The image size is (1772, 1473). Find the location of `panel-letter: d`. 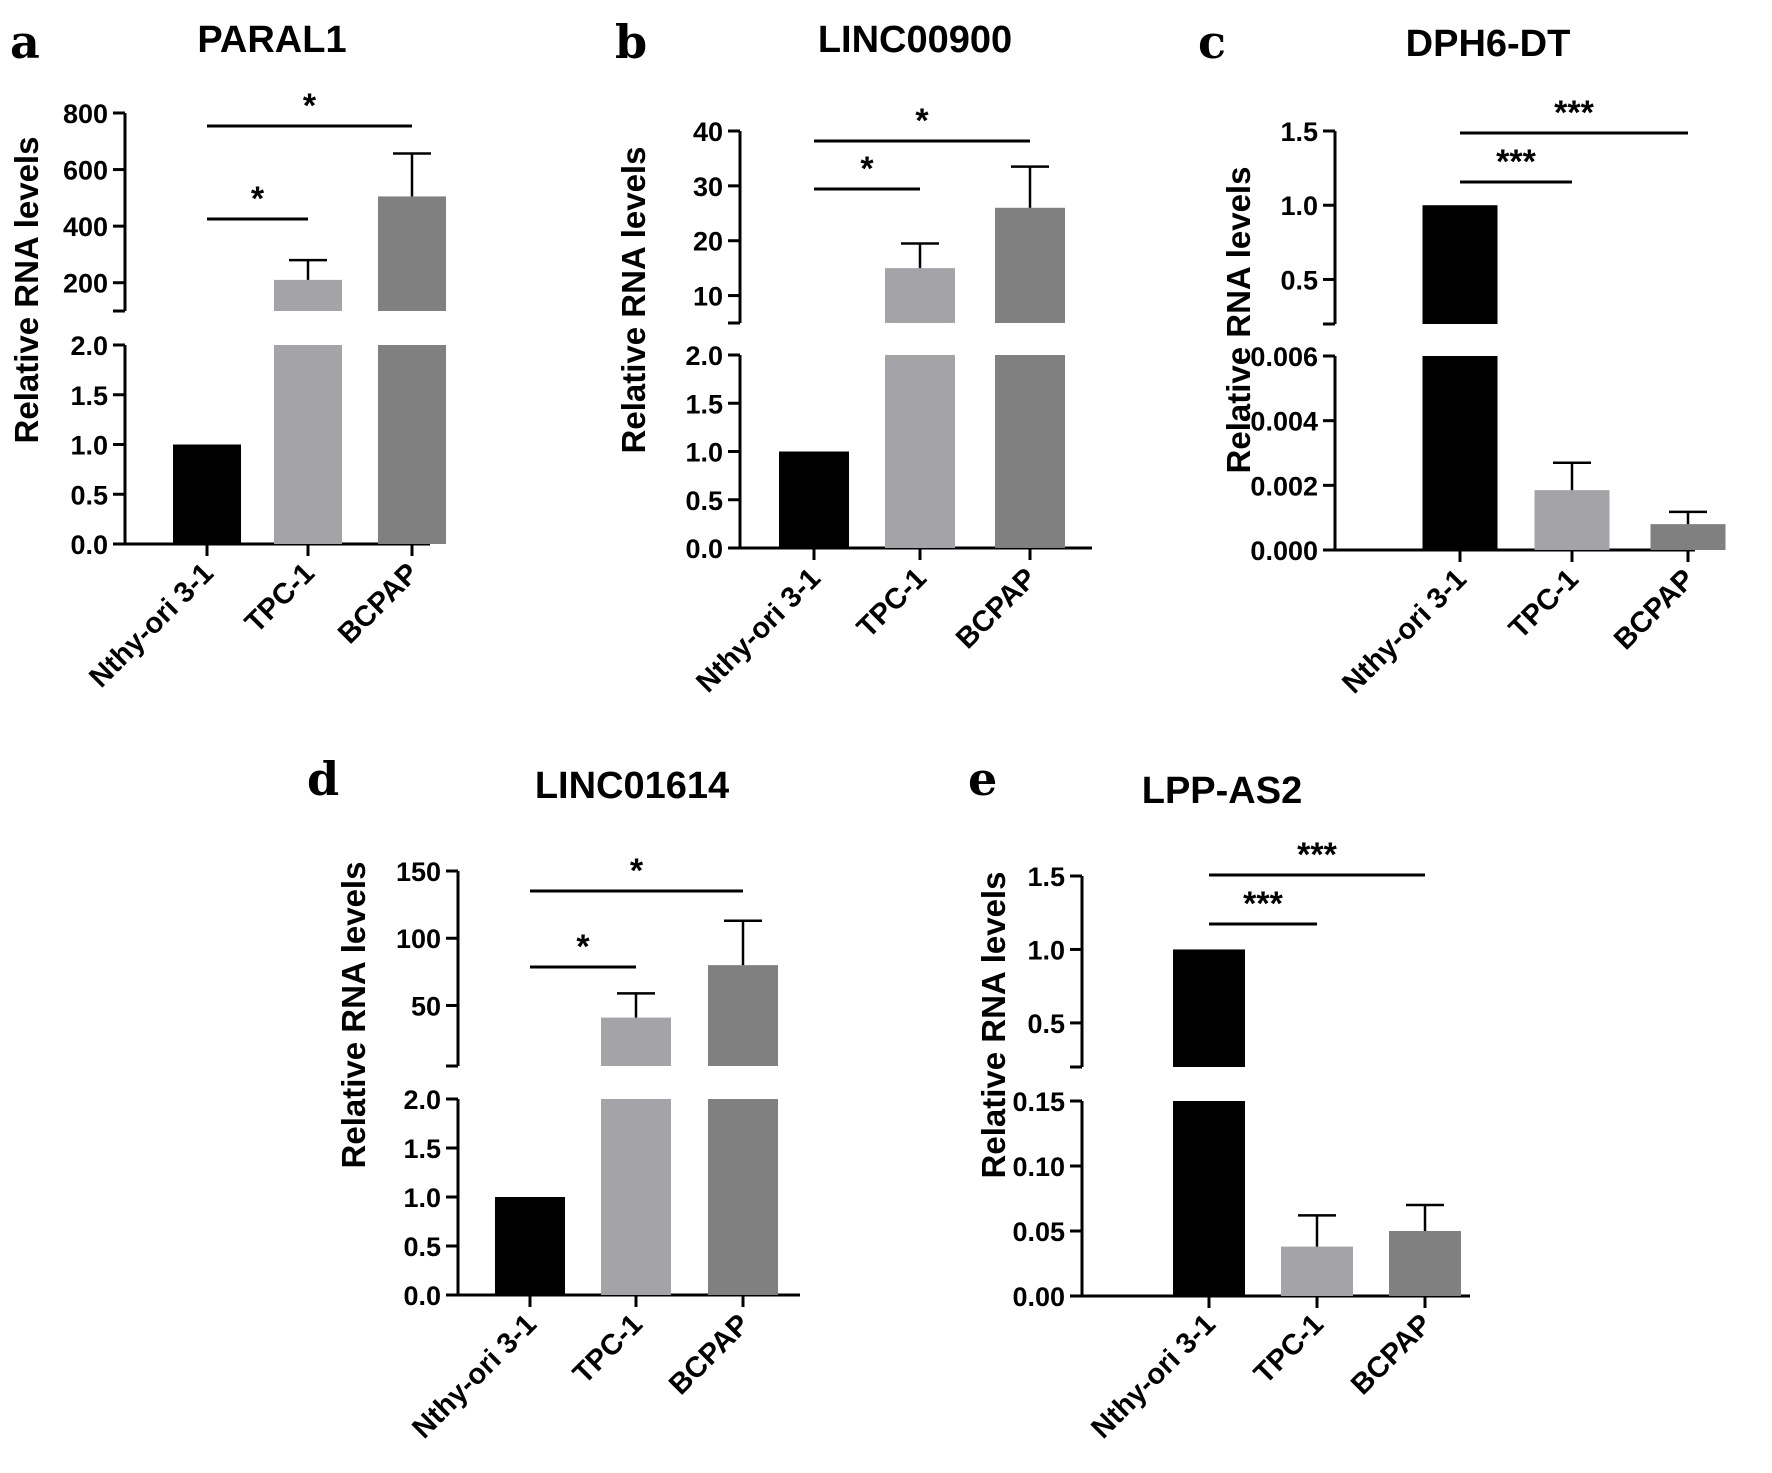

panel-letter: d is located at coordinates (323, 779).